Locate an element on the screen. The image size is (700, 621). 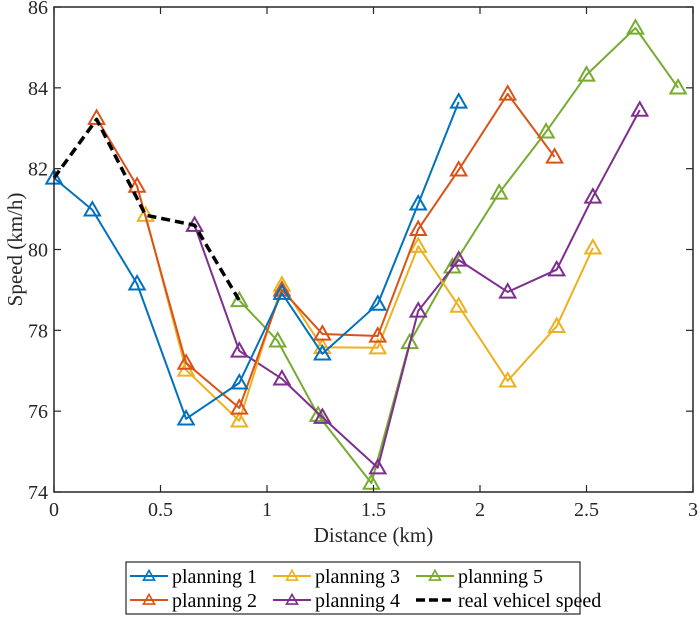
x-tick-label: 0 is located at coordinates (54, 510).